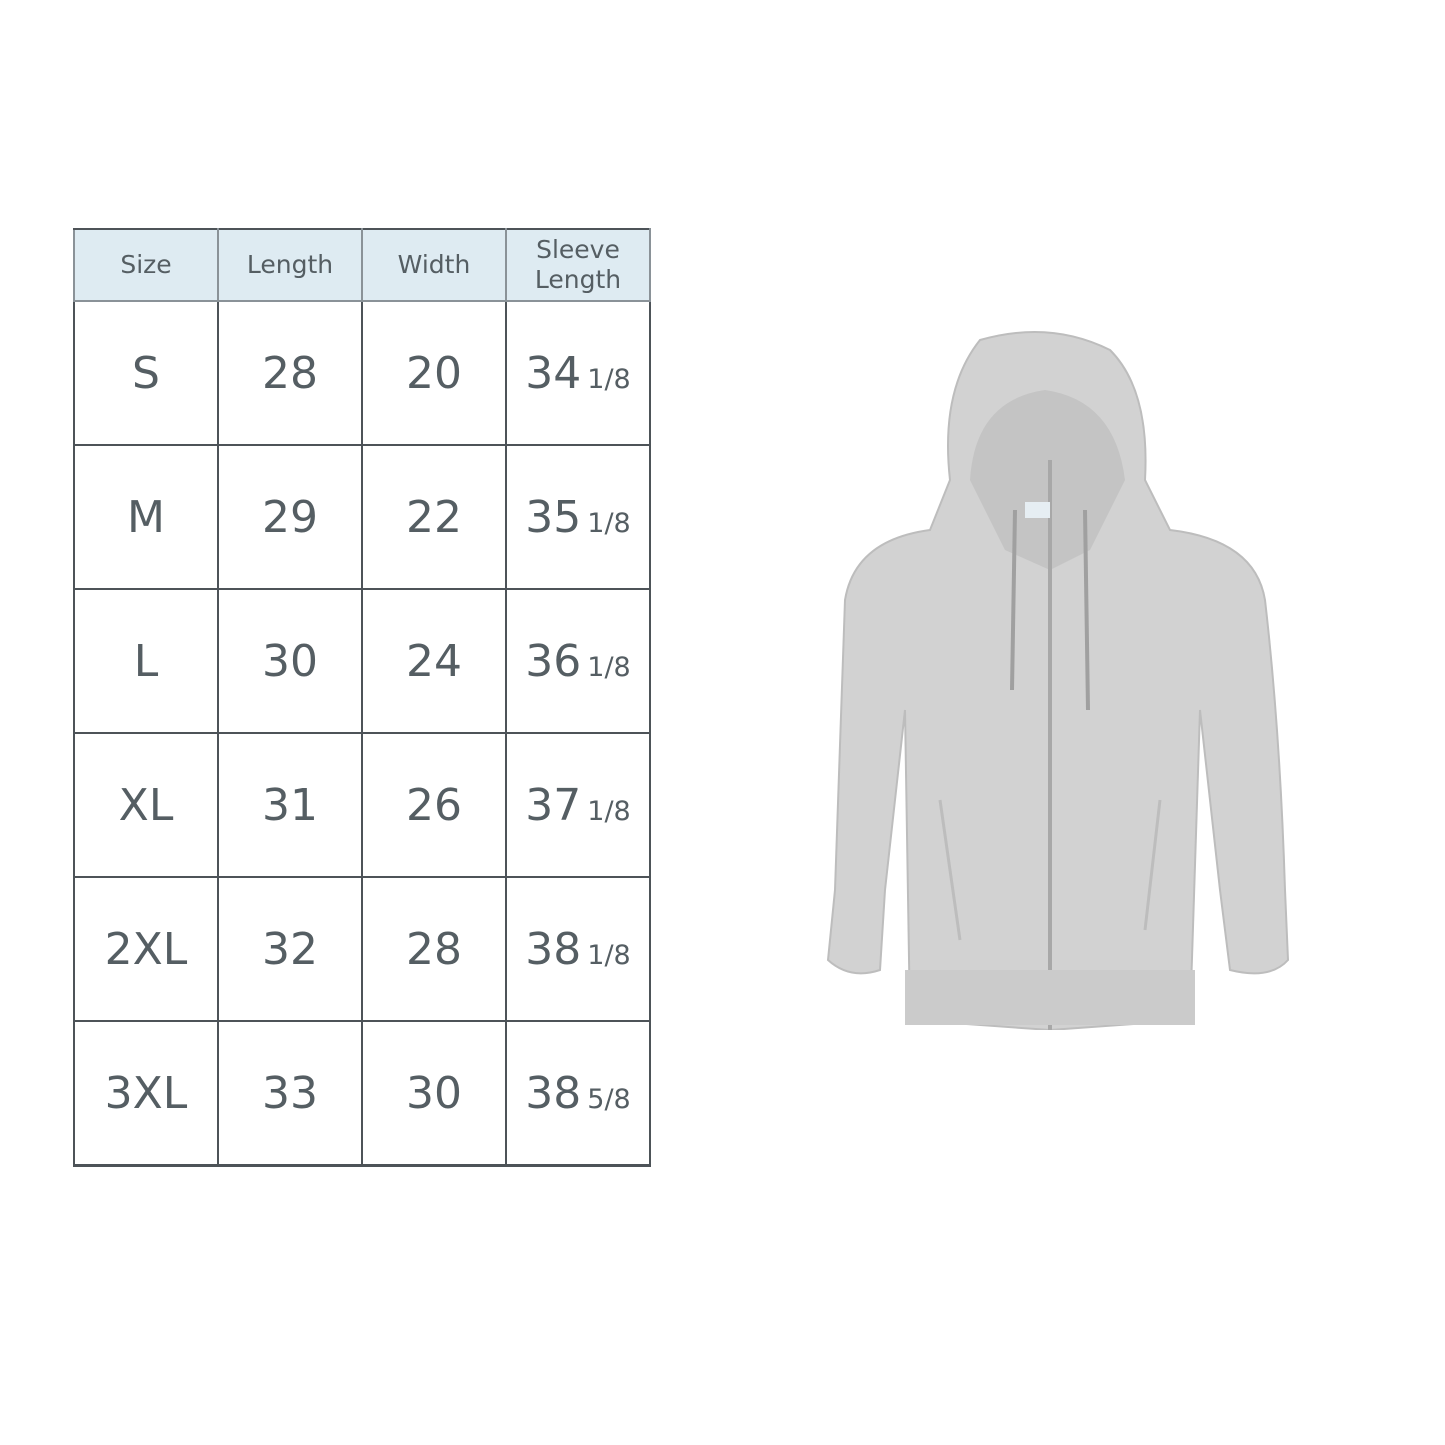  I want to click on sleeve-whole: 37, so click(553, 805).